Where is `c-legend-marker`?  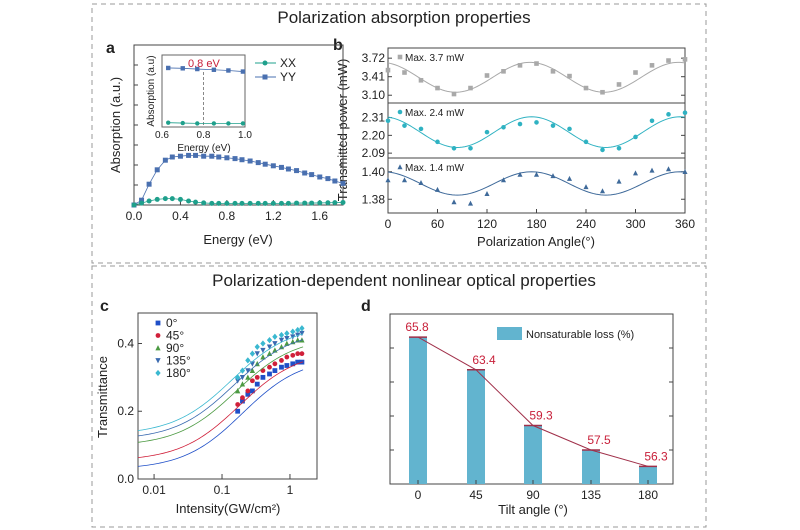
c-legend-marker is located at coordinates (158, 323).